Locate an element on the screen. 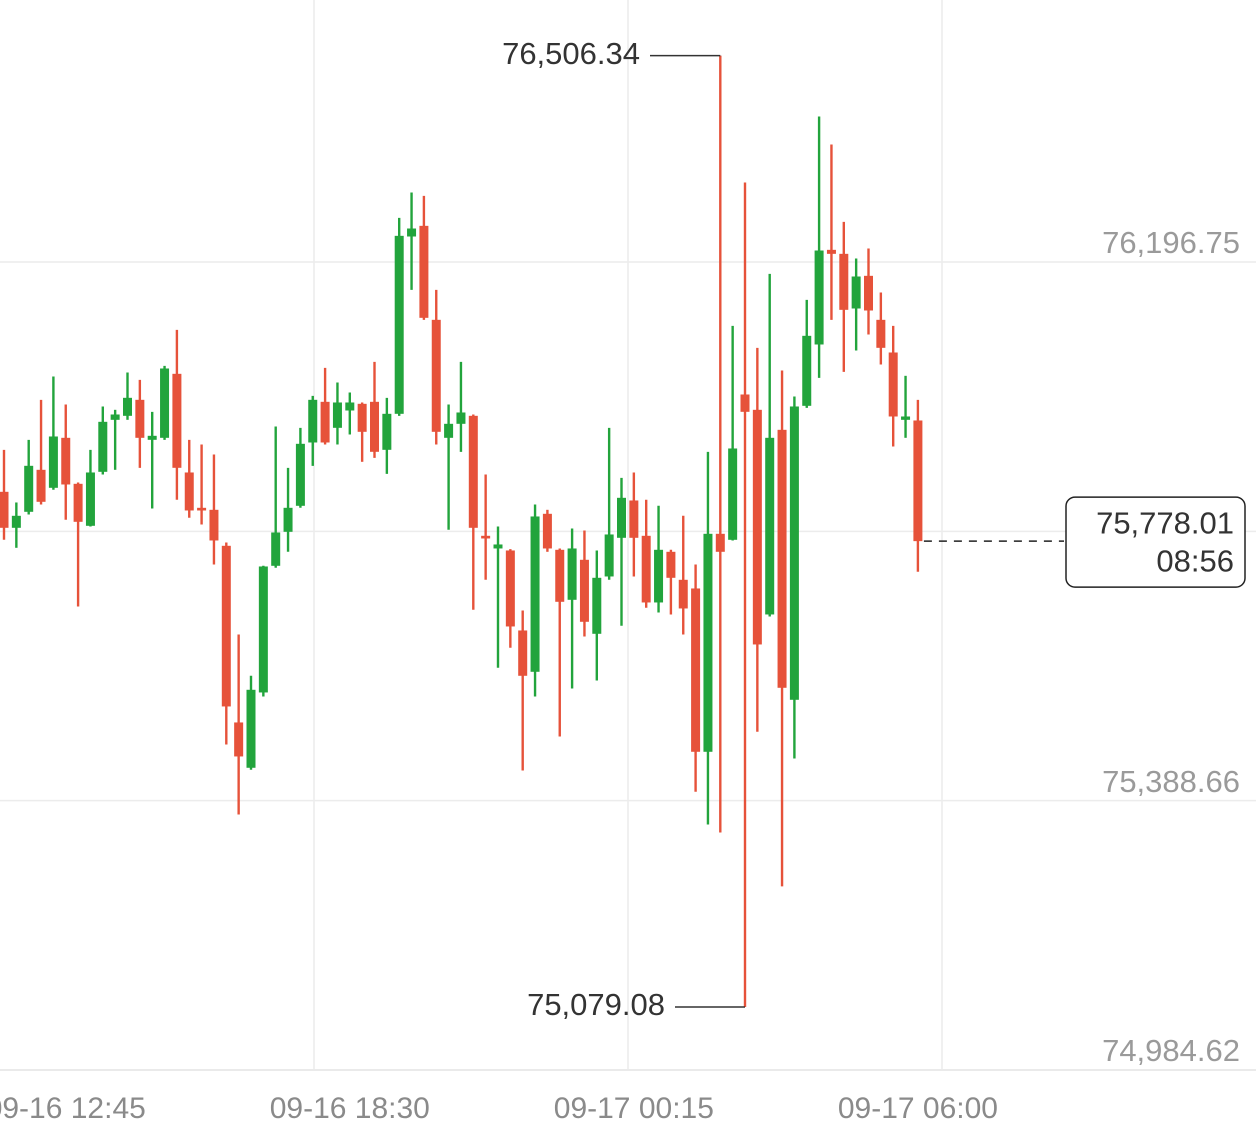  last-price-box is located at coordinates (1155, 542).